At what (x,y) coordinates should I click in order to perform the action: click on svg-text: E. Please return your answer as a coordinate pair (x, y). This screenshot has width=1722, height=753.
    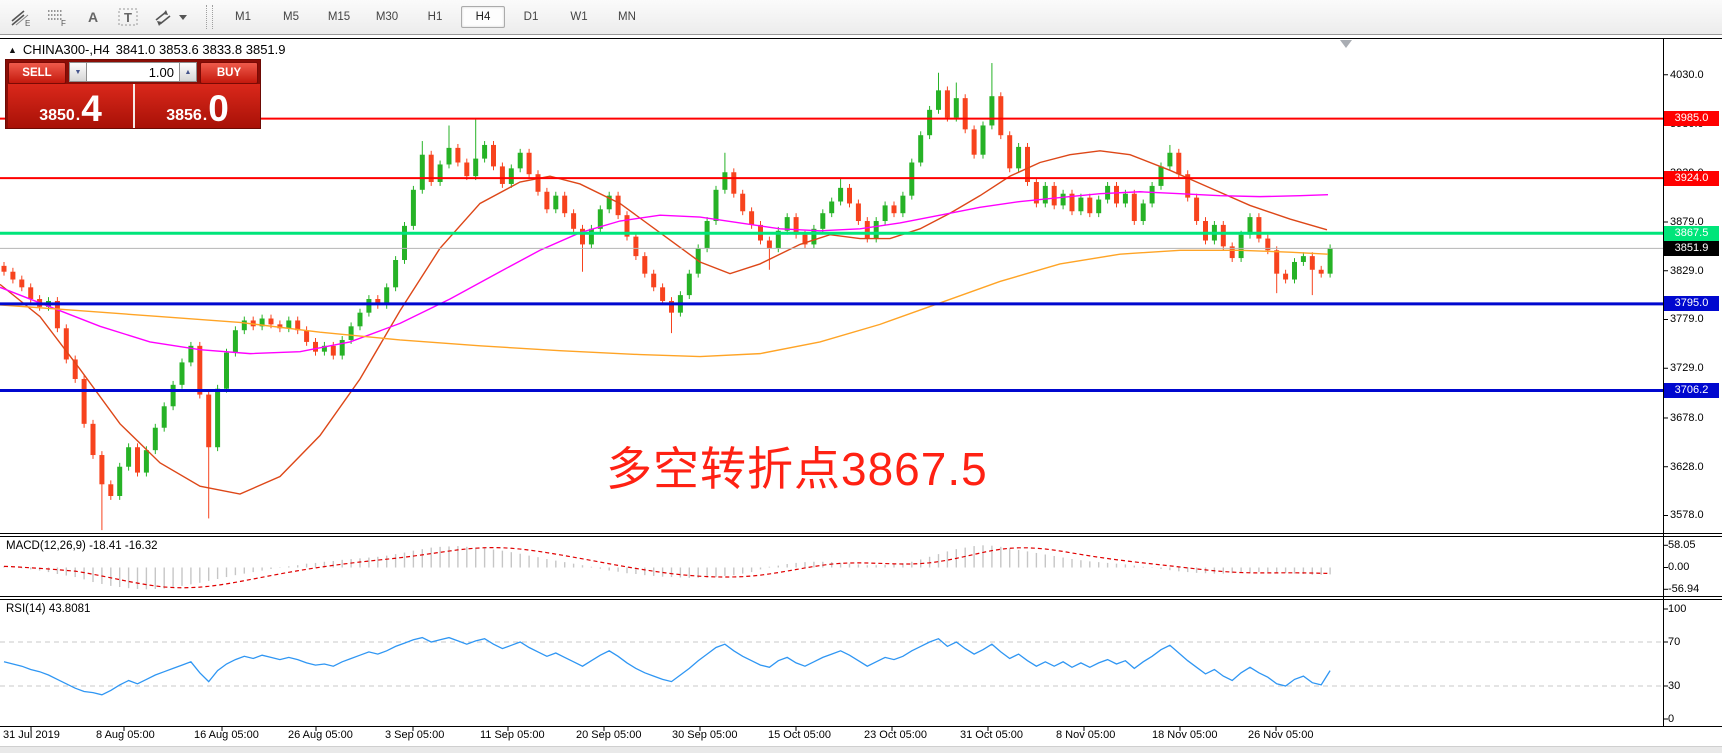
    Looking at the image, I should click on (27, 23).